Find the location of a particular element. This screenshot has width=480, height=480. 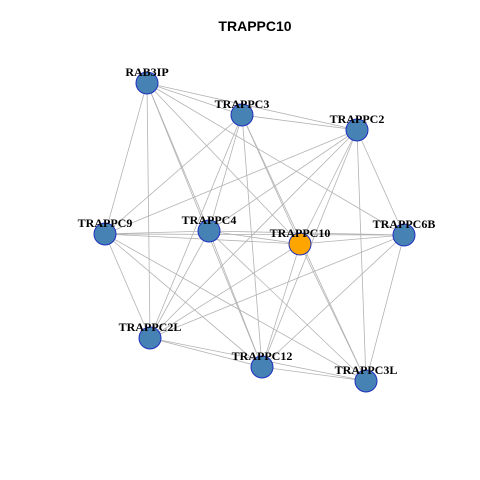

node-label: TRAPPC3L is located at coordinates (366, 370).